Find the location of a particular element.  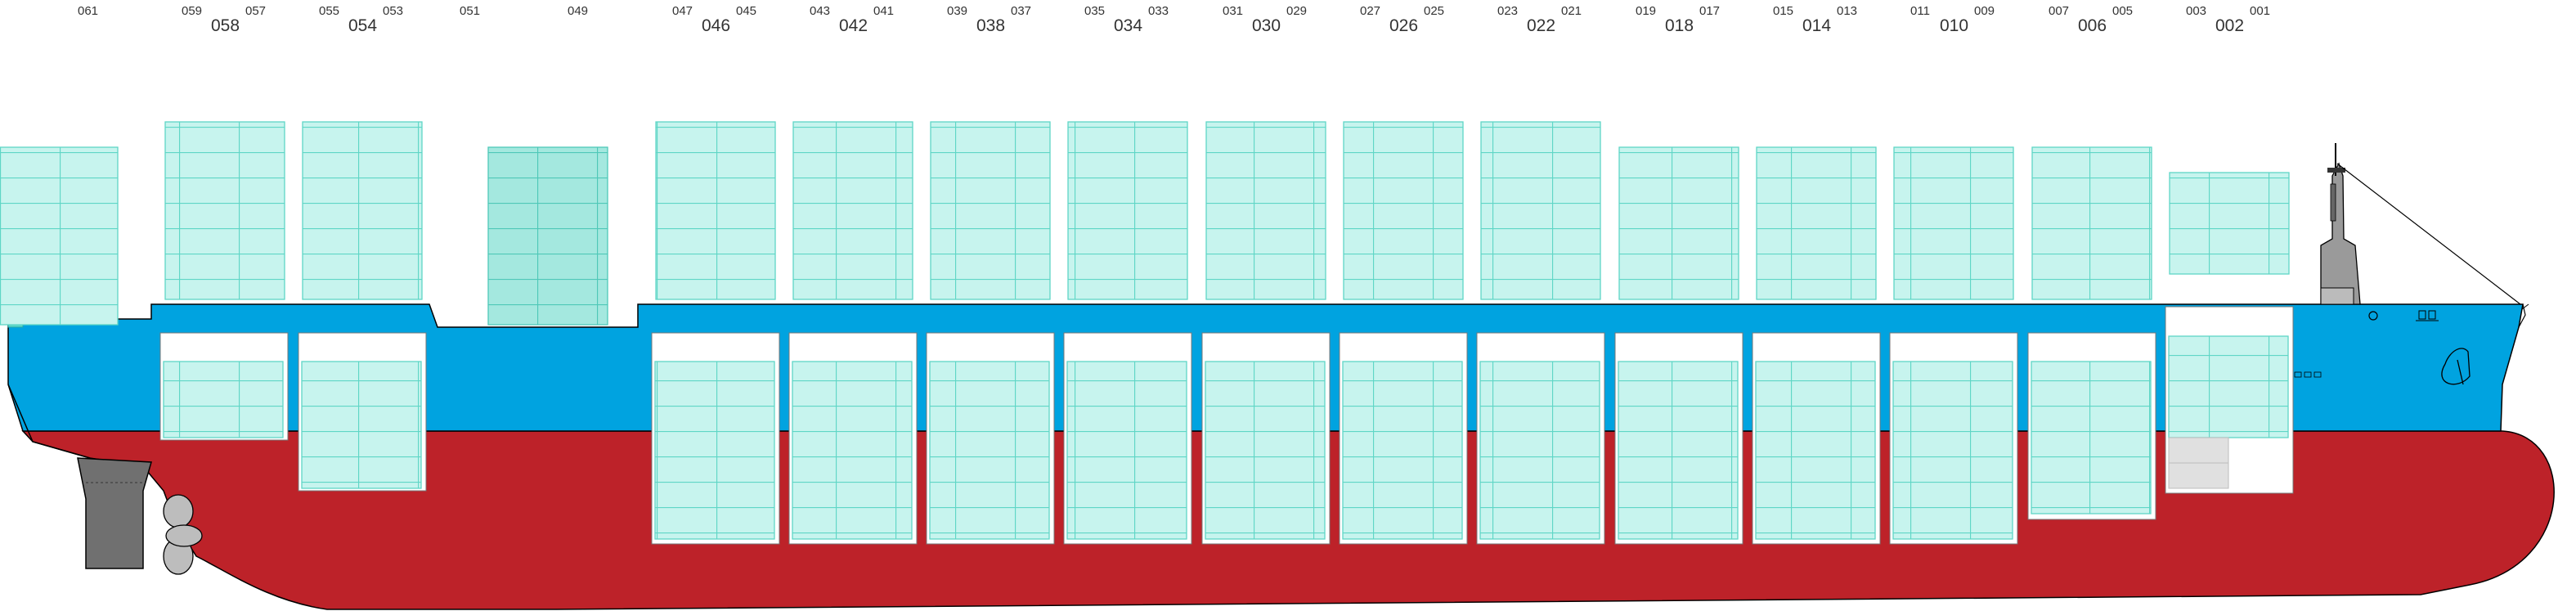

bay-054-left: 055 is located at coordinates (329, 11).